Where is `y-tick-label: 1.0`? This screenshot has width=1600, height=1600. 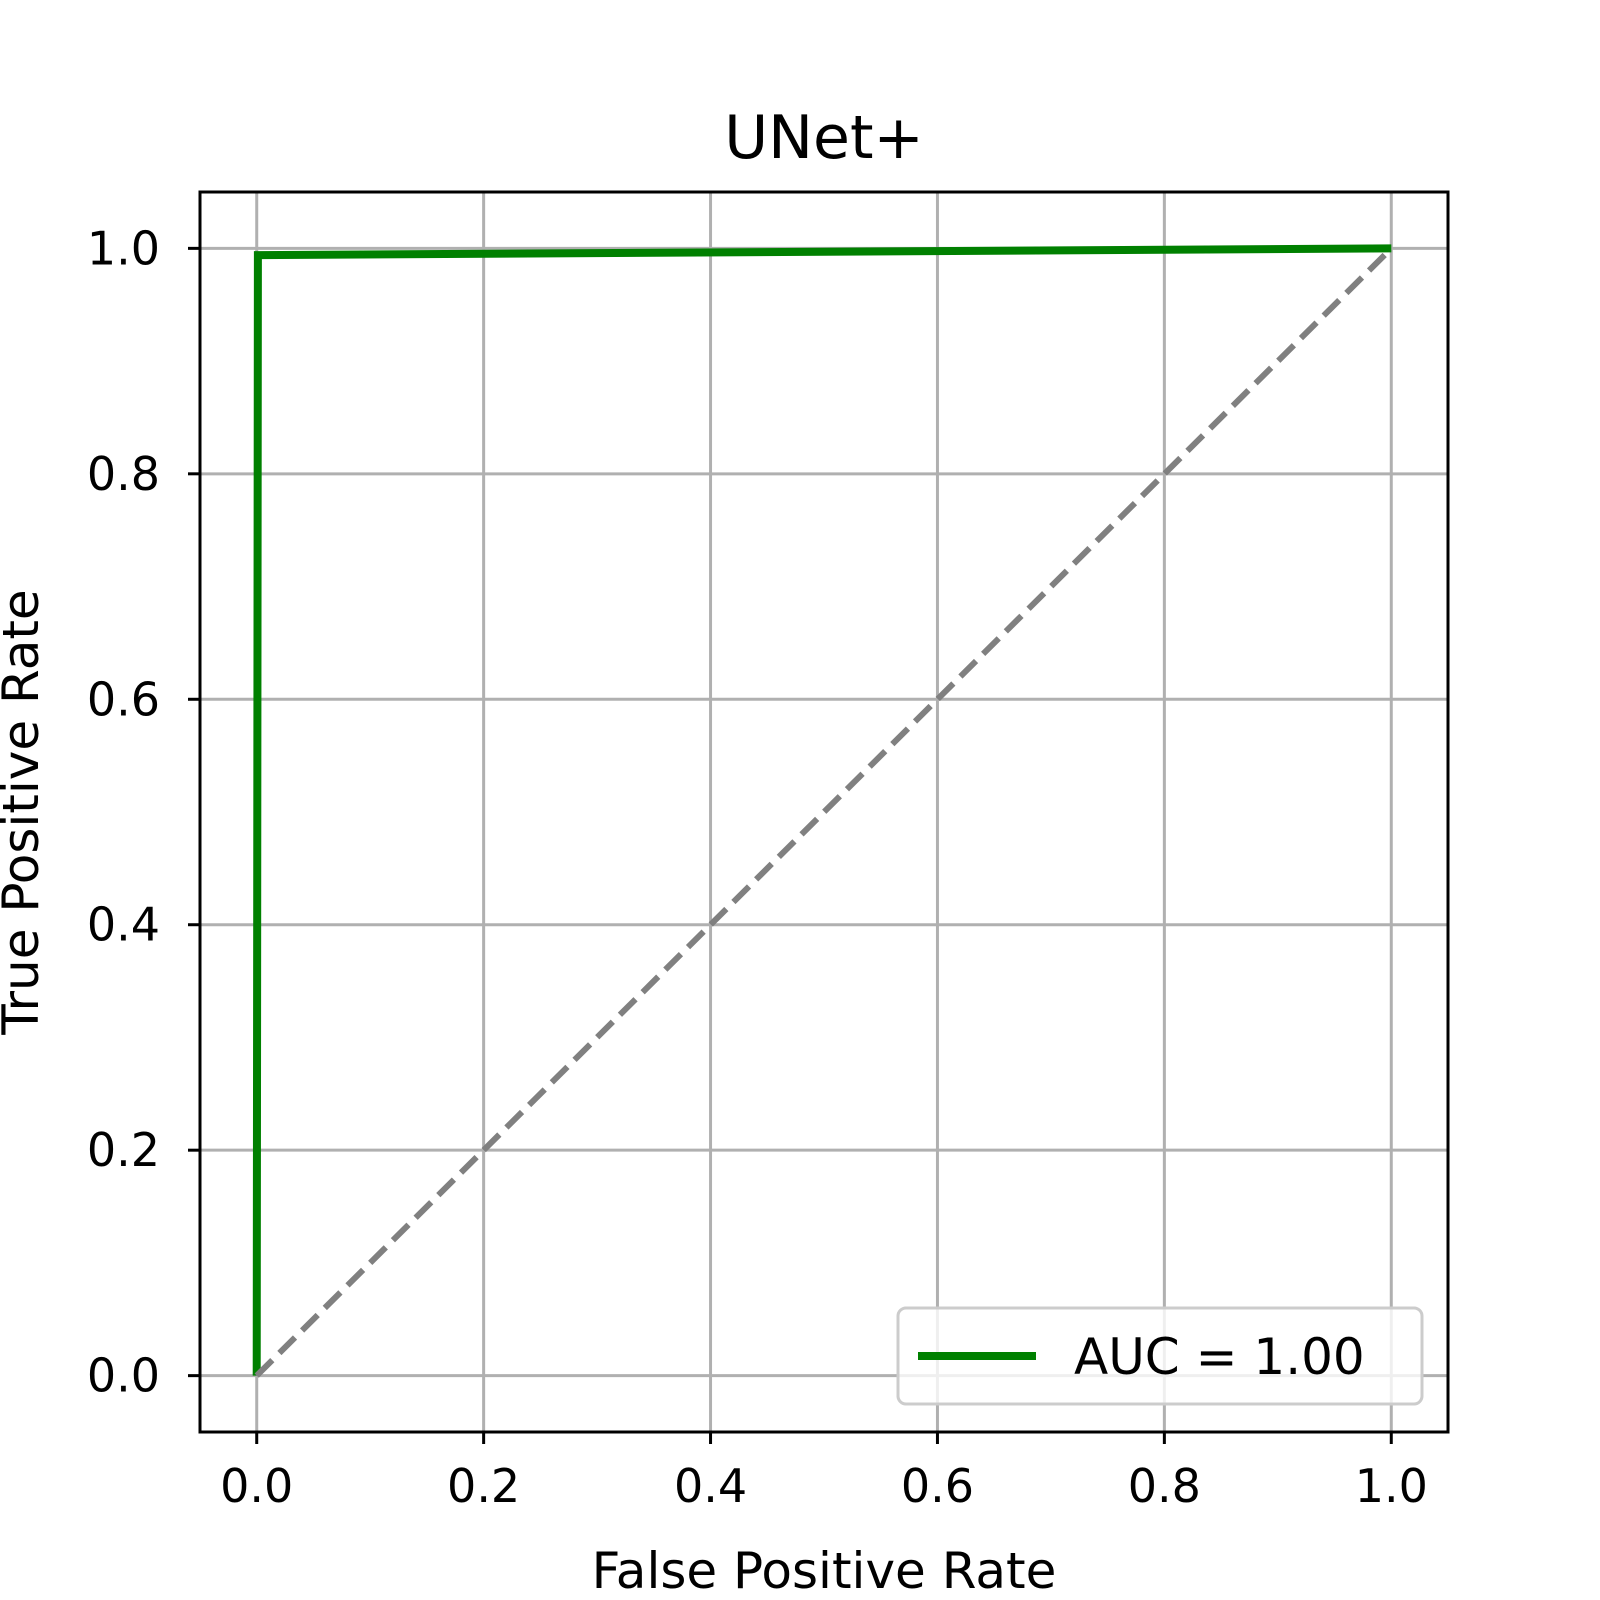 y-tick-label: 1.0 is located at coordinates (123, 248).